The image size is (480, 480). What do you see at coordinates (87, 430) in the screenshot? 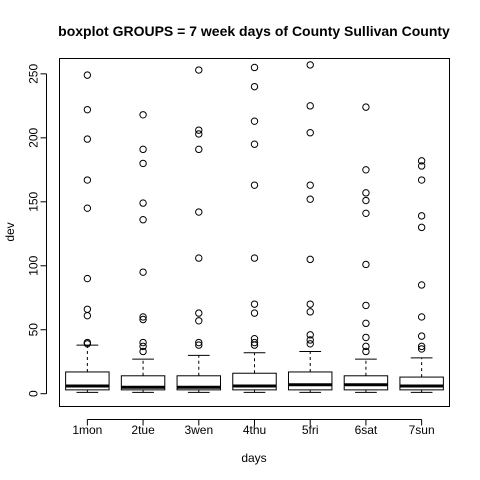
I see `x-tick-label: 1mon` at bounding box center [87, 430].